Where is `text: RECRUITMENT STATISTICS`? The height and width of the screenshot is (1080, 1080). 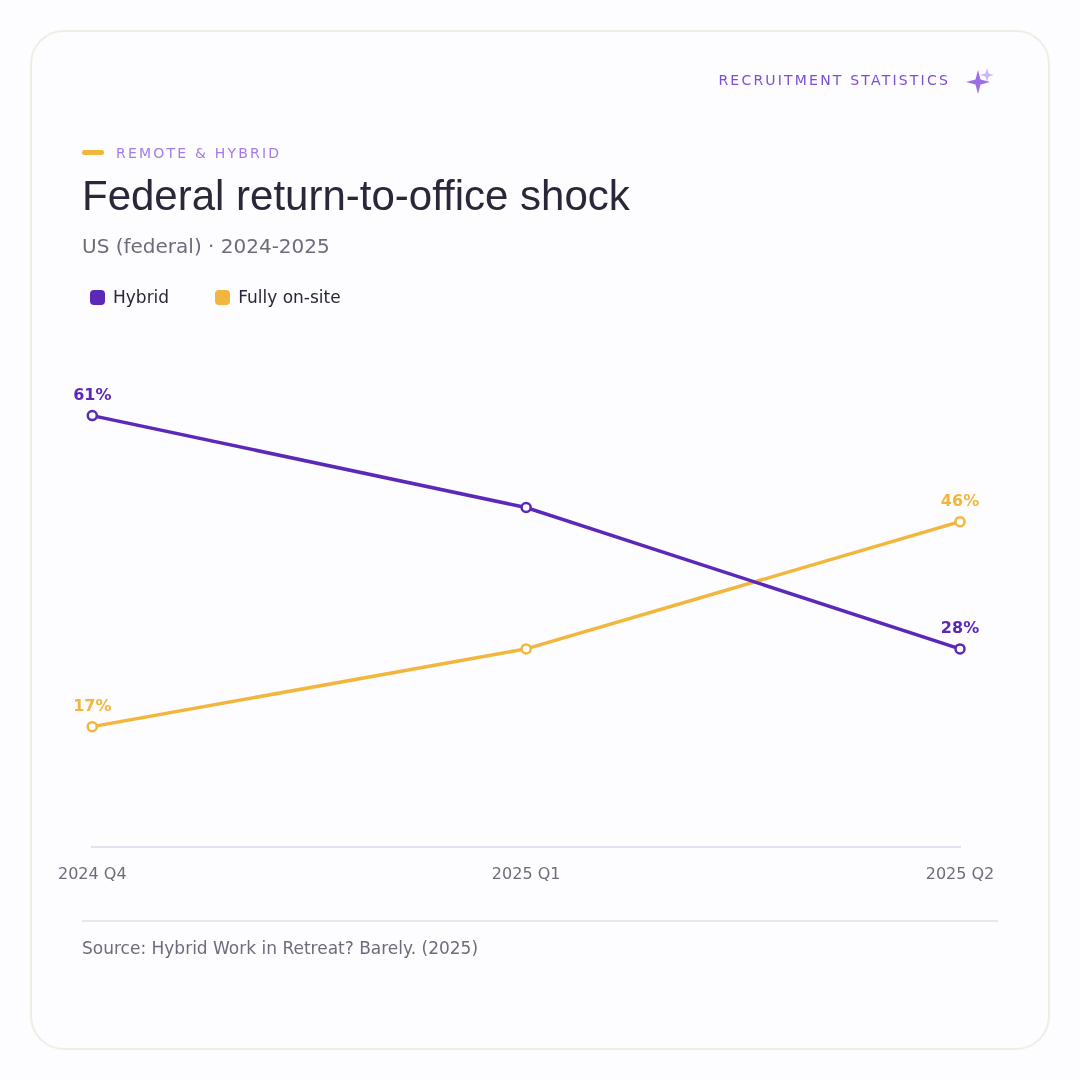 text: RECRUITMENT STATISTICS is located at coordinates (834, 80).